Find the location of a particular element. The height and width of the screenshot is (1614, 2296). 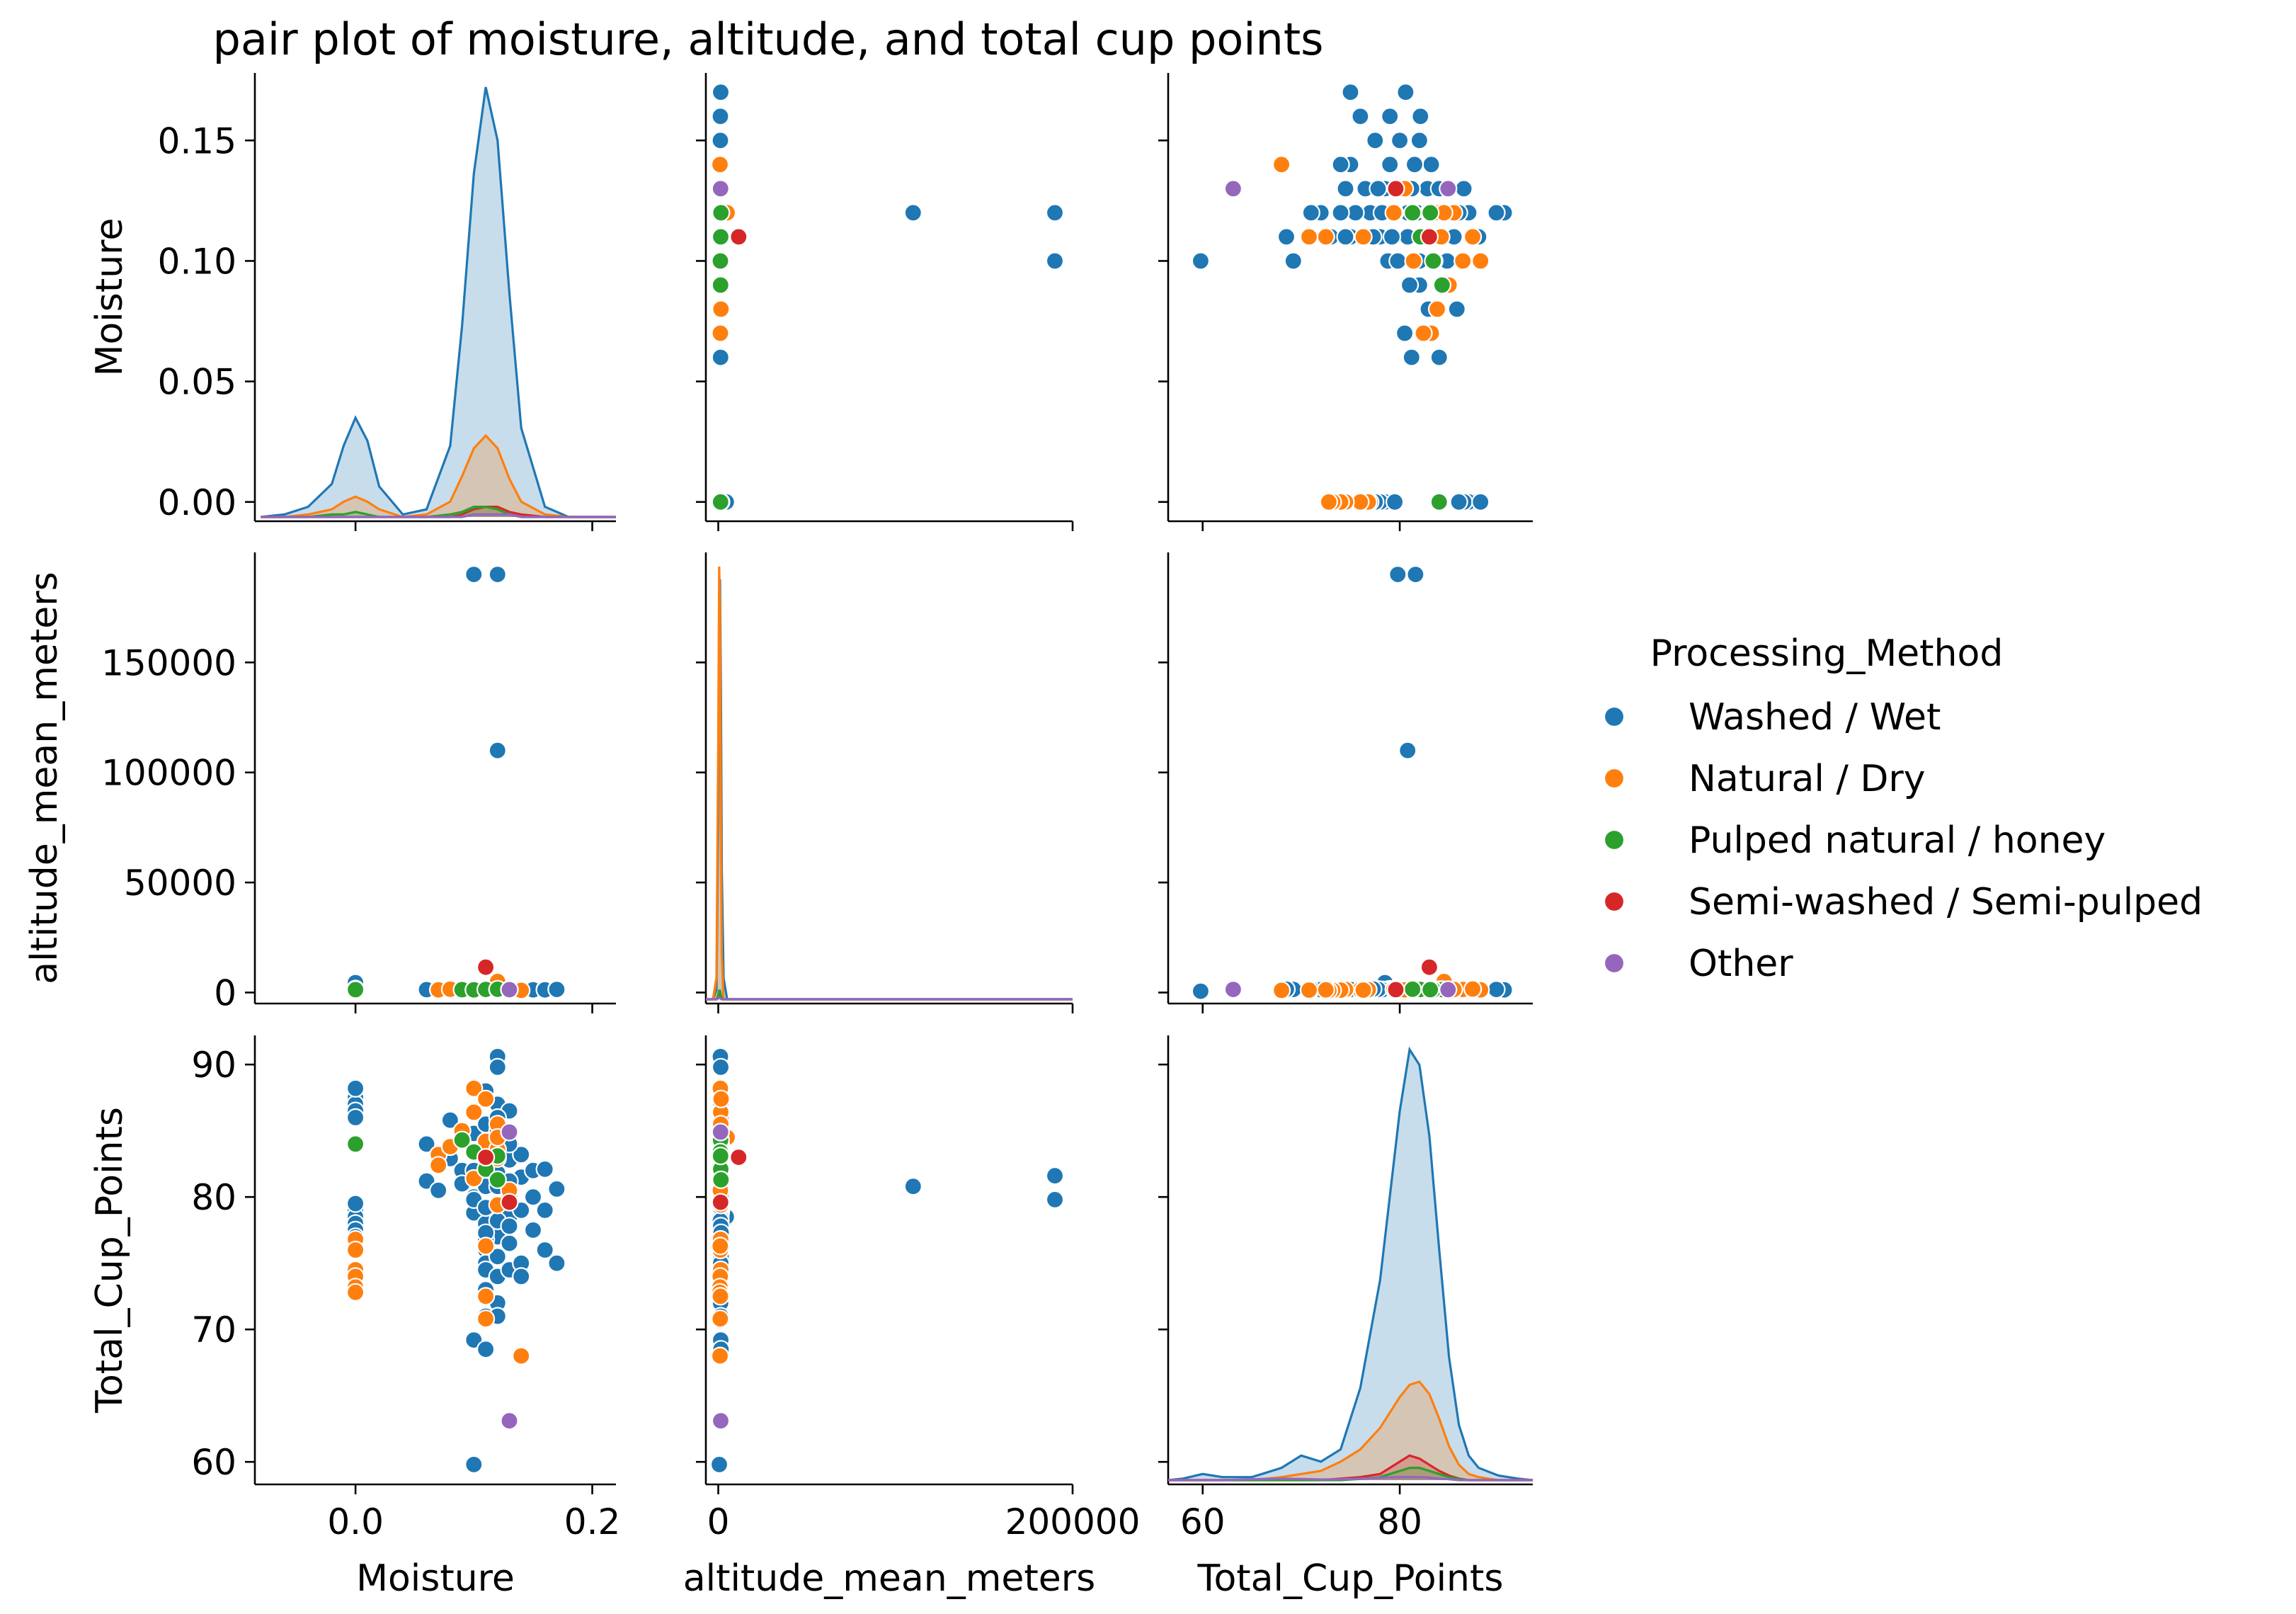

panel-moisture-vs-altitude-mean-meters is located at coordinates (885, 302).